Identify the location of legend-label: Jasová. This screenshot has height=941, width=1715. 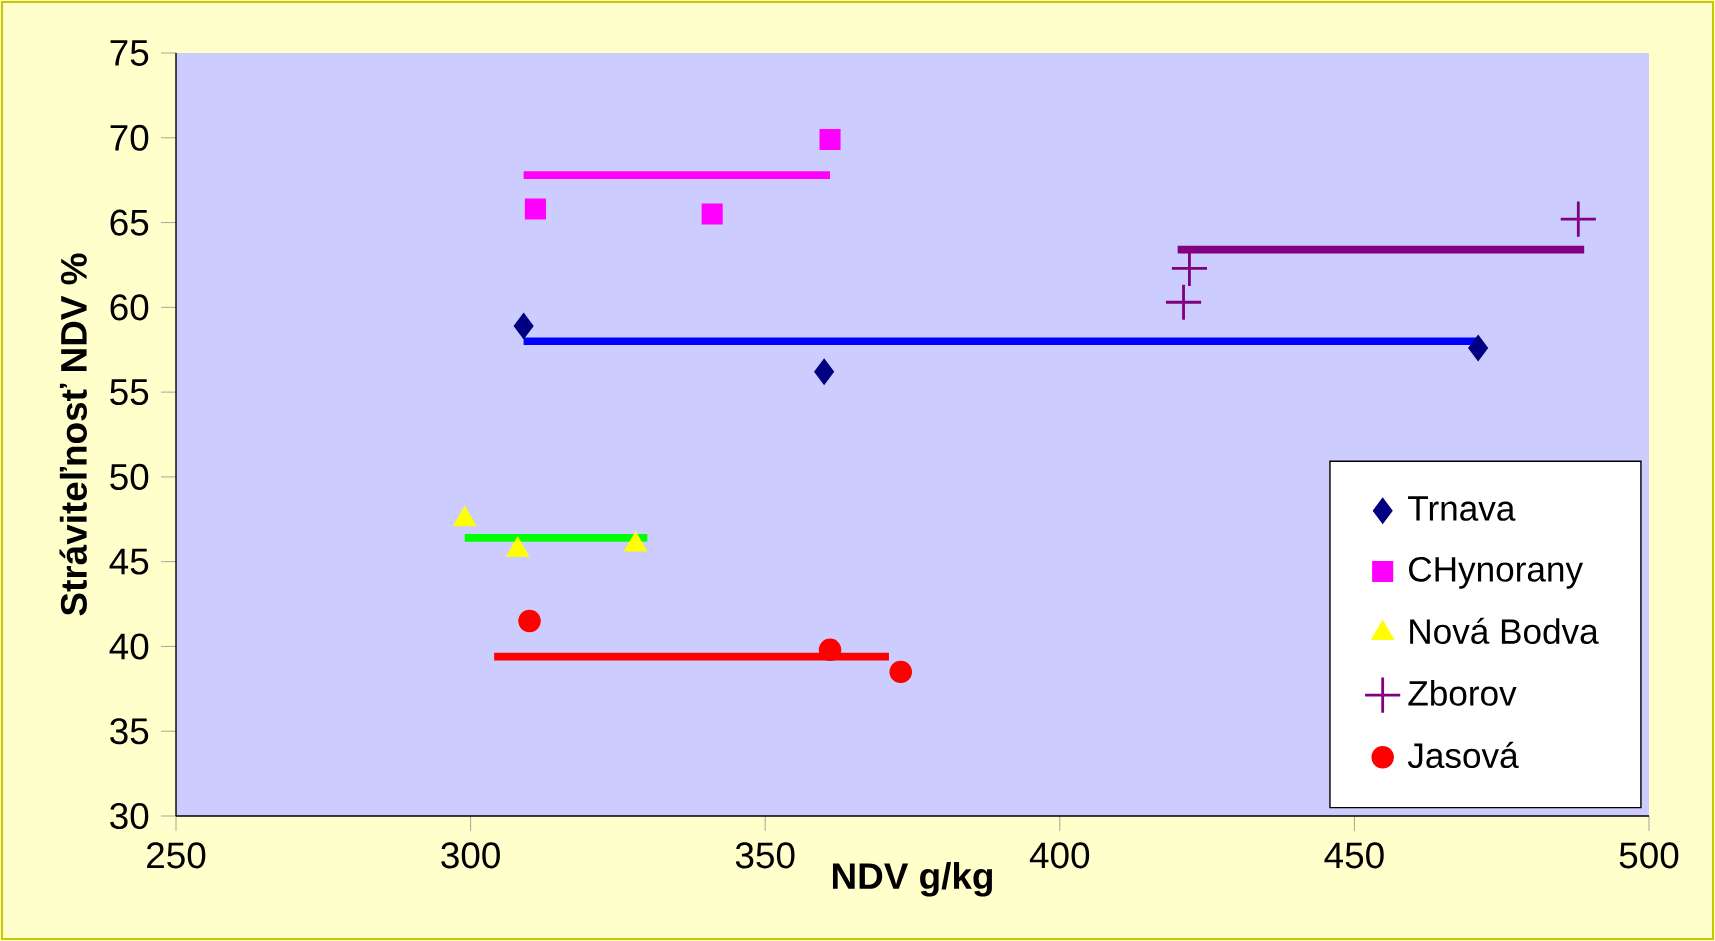
(1463, 755).